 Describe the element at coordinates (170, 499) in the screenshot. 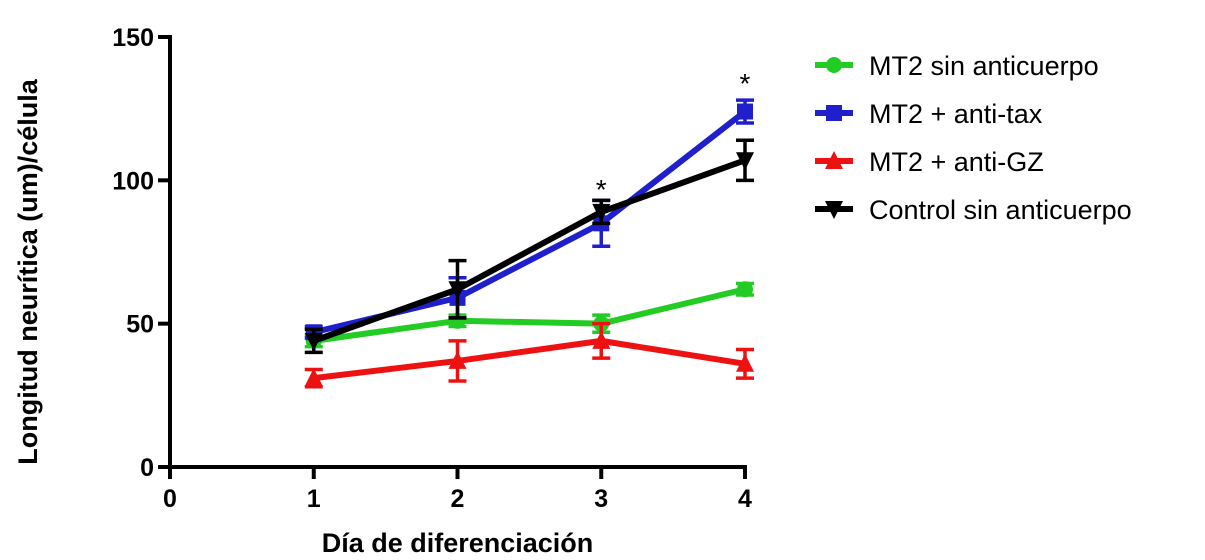

I see `x-tick-label: 0` at that location.